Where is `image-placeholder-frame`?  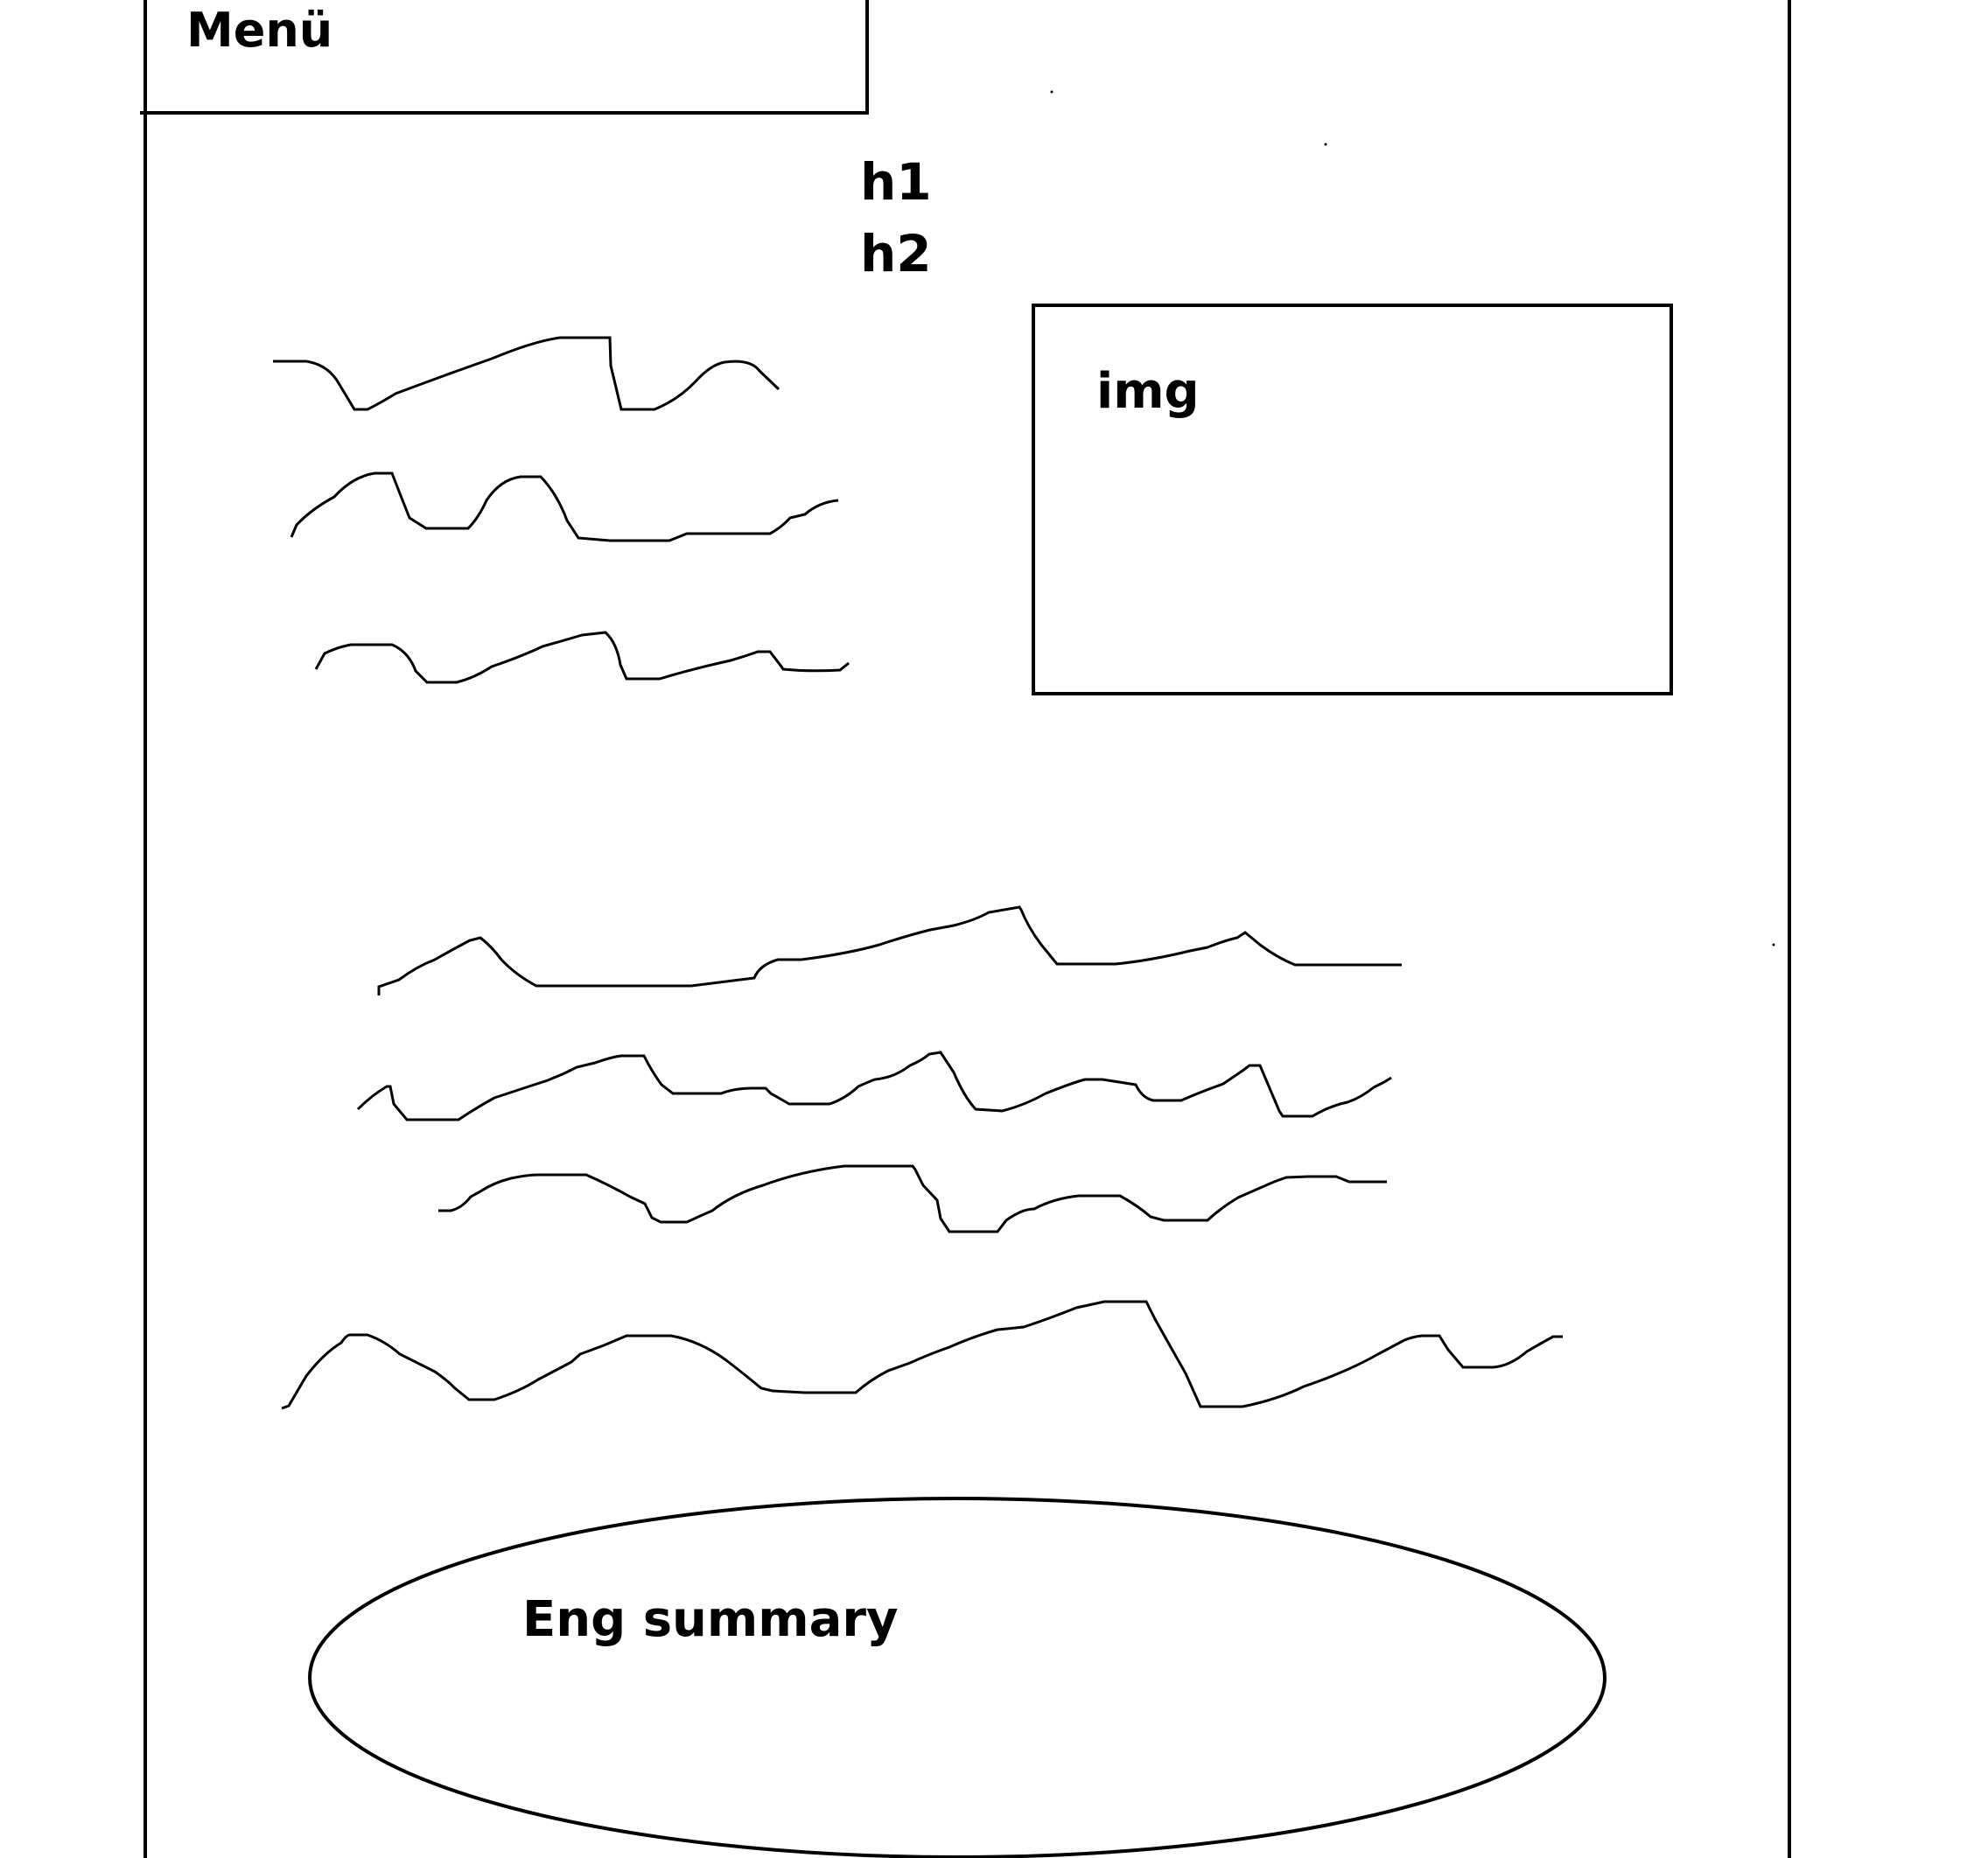
image-placeholder-frame is located at coordinates (1352, 499).